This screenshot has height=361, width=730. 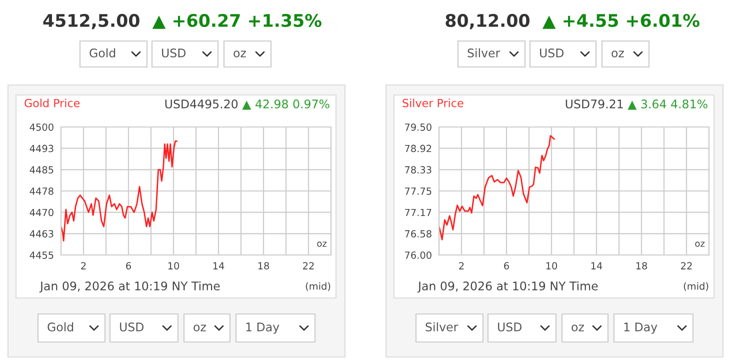 I want to click on text: ▲ +4.55 +6.01%, so click(x=621, y=21).